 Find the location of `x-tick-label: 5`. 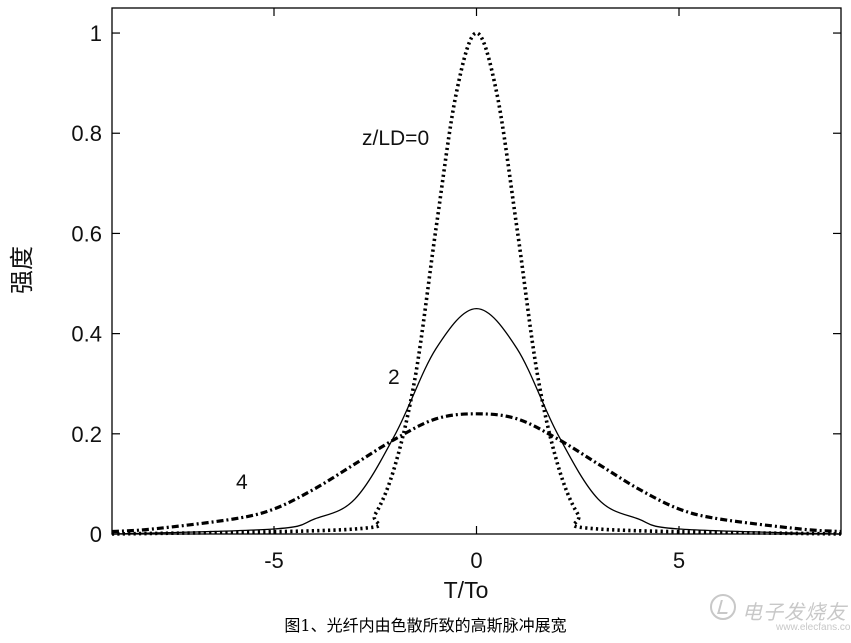

x-tick-label: 5 is located at coordinates (679, 560).